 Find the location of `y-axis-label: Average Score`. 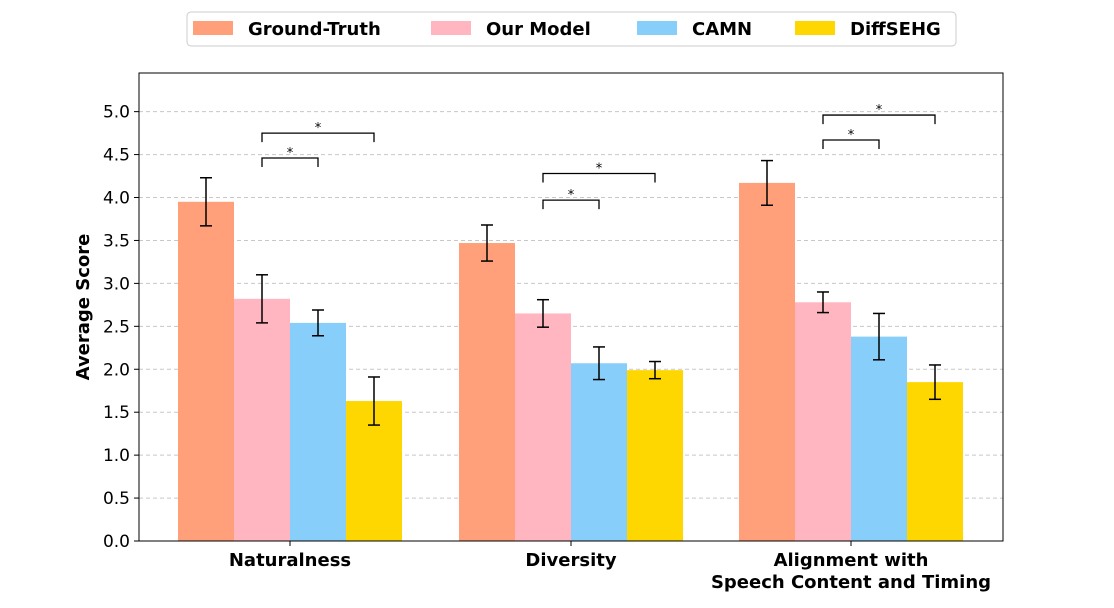

y-axis-label: Average Score is located at coordinates (83, 307).